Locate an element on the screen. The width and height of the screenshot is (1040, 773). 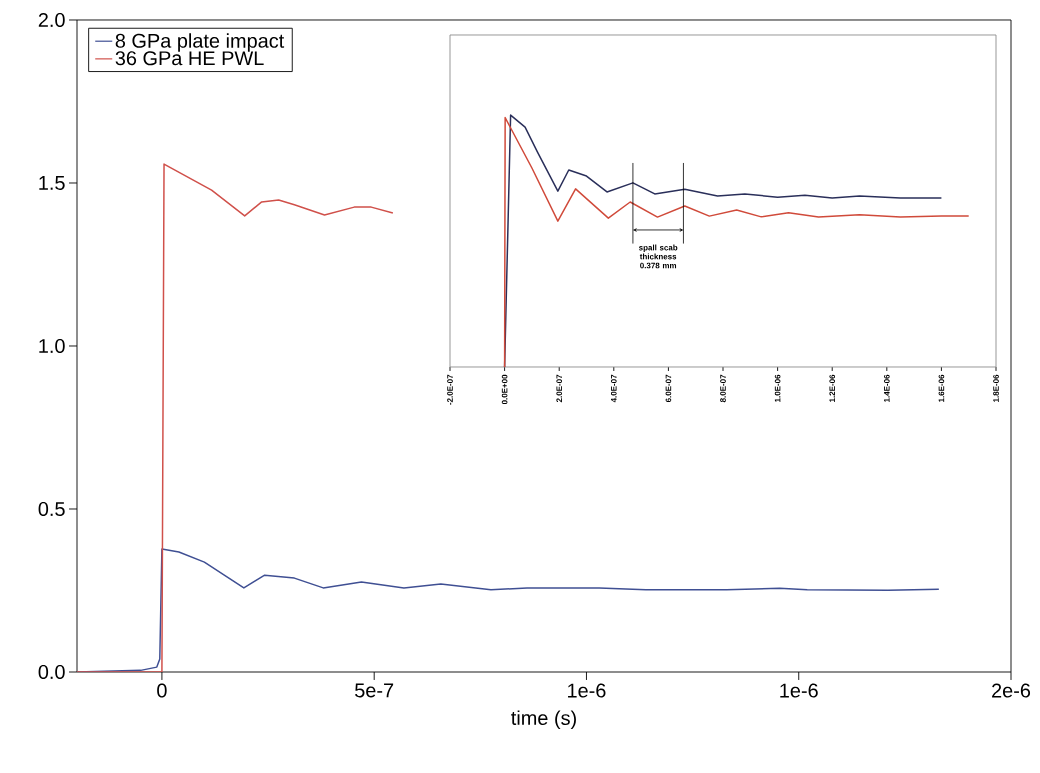
y-tick-label: 2.0 is located at coordinates (51, 20).